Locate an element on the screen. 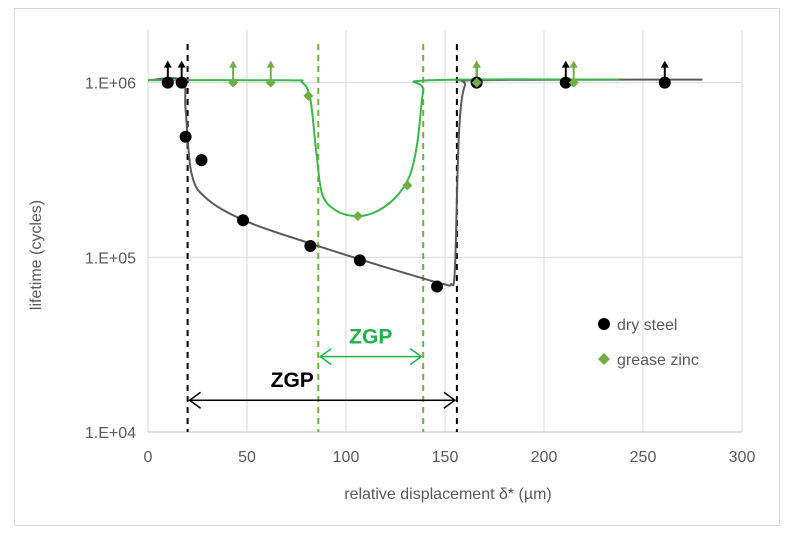  x-tick-label: 50 is located at coordinates (247, 457).